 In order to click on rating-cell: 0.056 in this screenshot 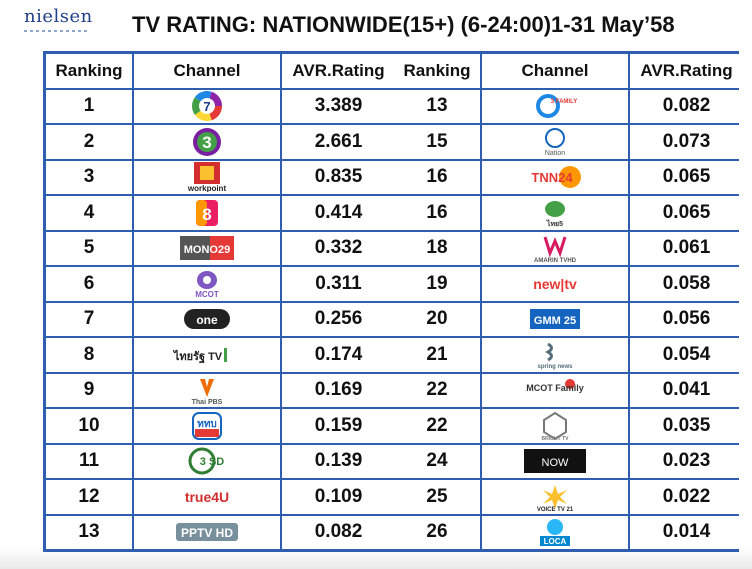, I will do `click(686, 319)`.